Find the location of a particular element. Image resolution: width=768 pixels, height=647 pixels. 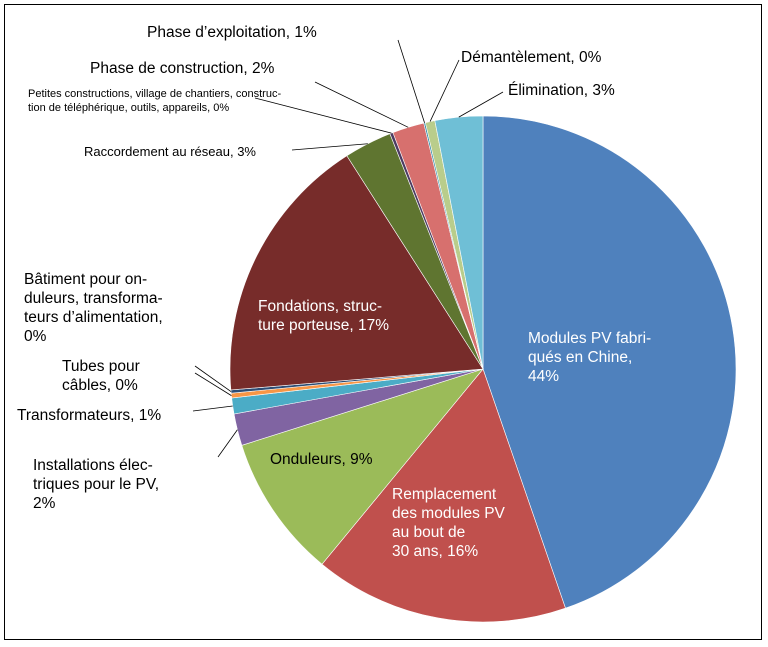

slice-label-elimination: Élimination, 3% is located at coordinates (561, 90).